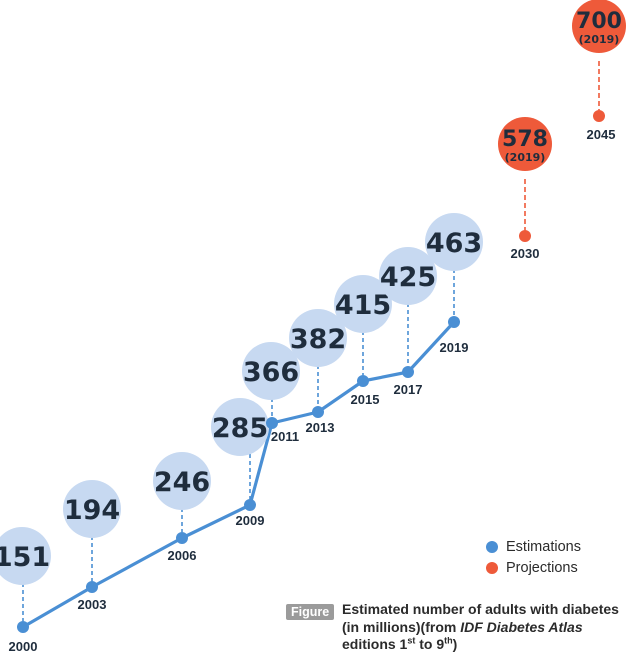  I want to click on legend-item-estimations: Estimations, so click(533, 546).